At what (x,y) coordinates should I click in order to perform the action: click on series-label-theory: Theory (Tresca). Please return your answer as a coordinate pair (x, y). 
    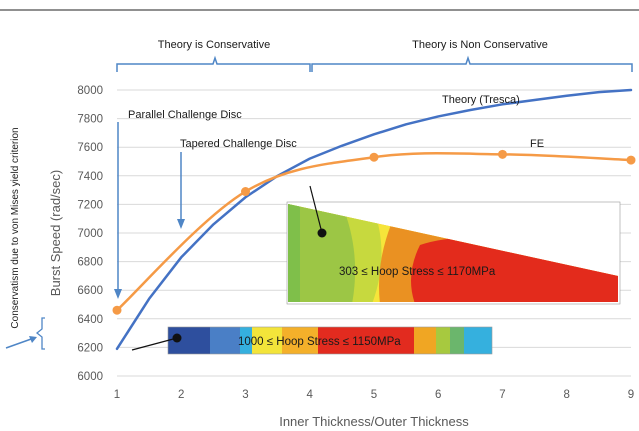
    Looking at the image, I should click on (481, 100).